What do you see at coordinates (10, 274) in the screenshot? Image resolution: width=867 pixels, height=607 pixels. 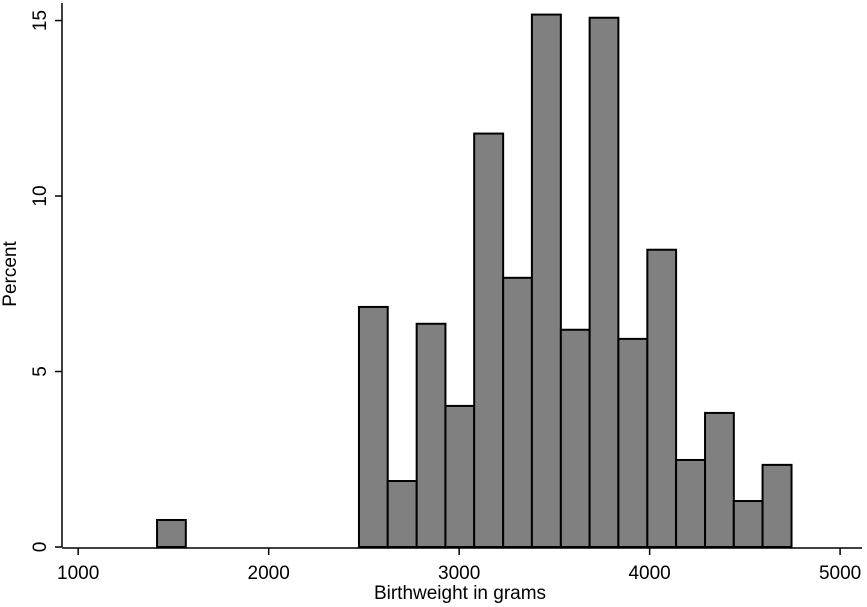 I see `y-axis-label: Percent` at bounding box center [10, 274].